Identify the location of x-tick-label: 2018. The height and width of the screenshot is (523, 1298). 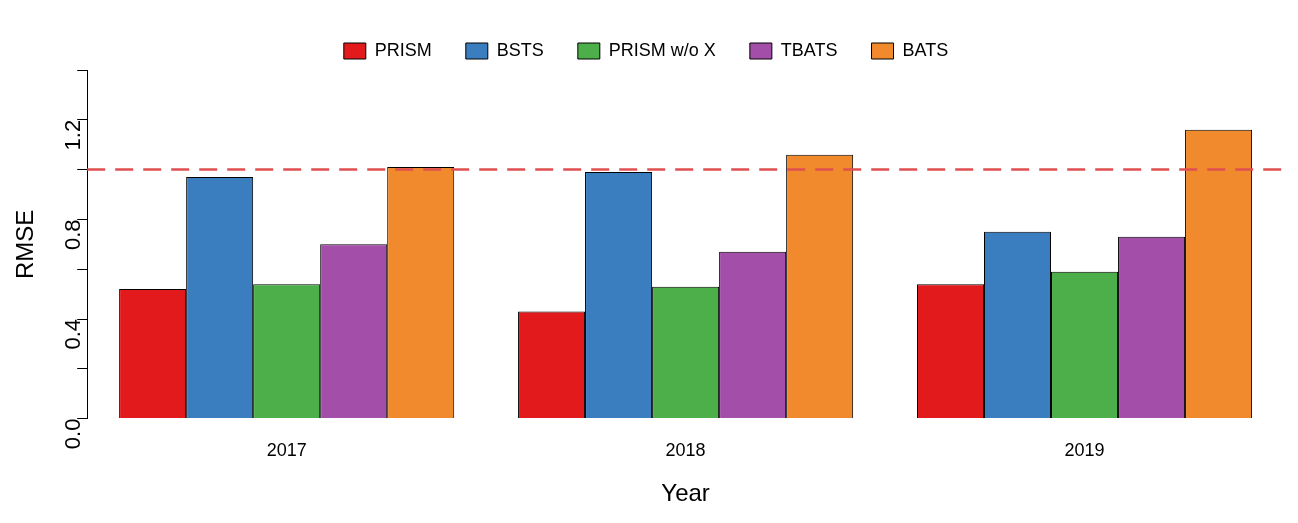
(685, 450).